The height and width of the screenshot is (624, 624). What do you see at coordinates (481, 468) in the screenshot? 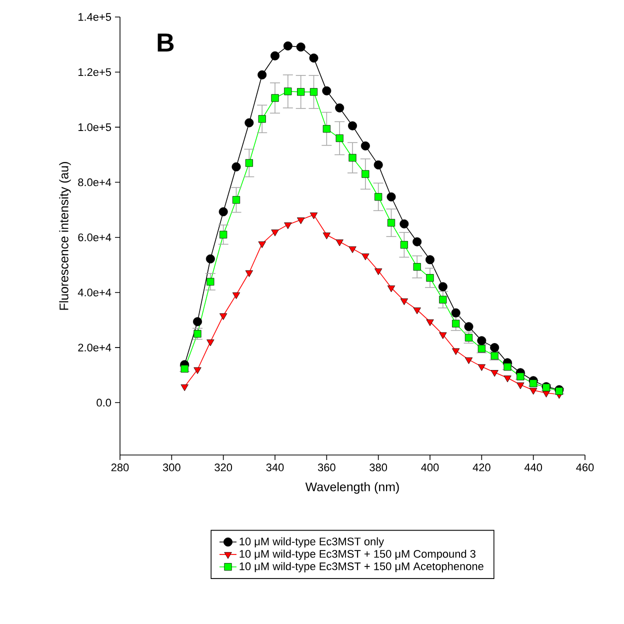
I see `x-tick-label: 420` at bounding box center [481, 468].